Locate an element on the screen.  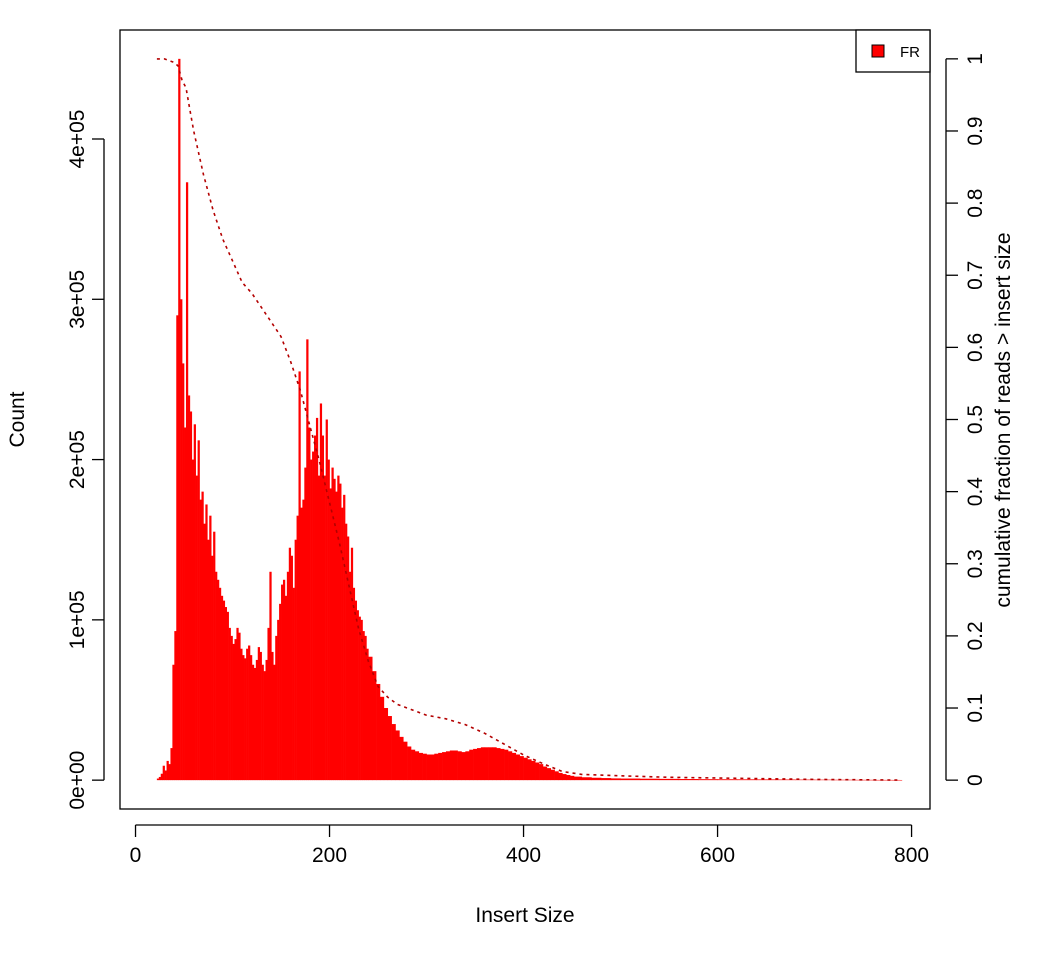
legend-swatch-fr is located at coordinates (878, 51).